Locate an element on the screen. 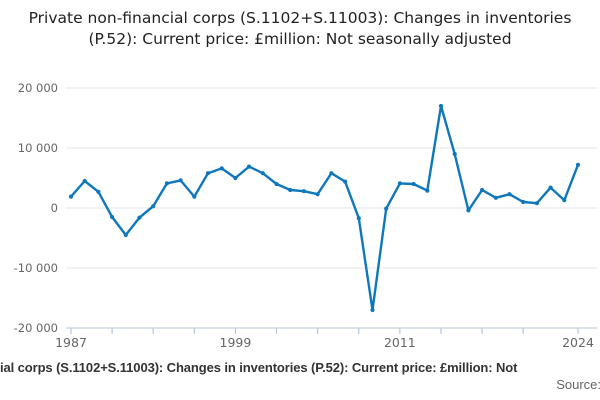 The height and width of the screenshot is (400, 600). x-tick-label: 1999 is located at coordinates (236, 342).